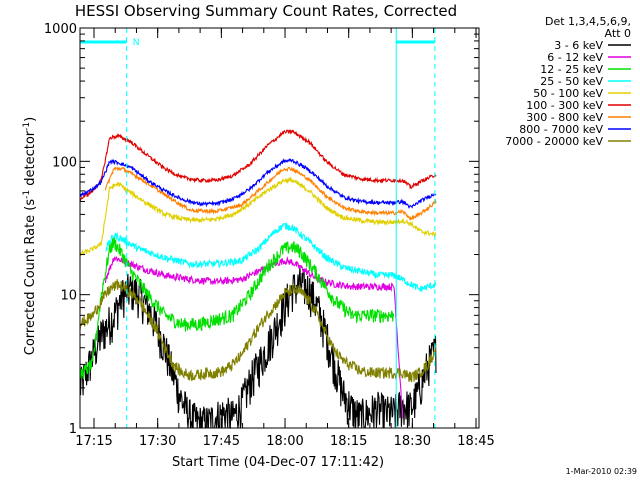 The height and width of the screenshot is (480, 640). What do you see at coordinates (284, 441) in the screenshot?
I see `x-tick-label-3: 18:00` at bounding box center [284, 441].